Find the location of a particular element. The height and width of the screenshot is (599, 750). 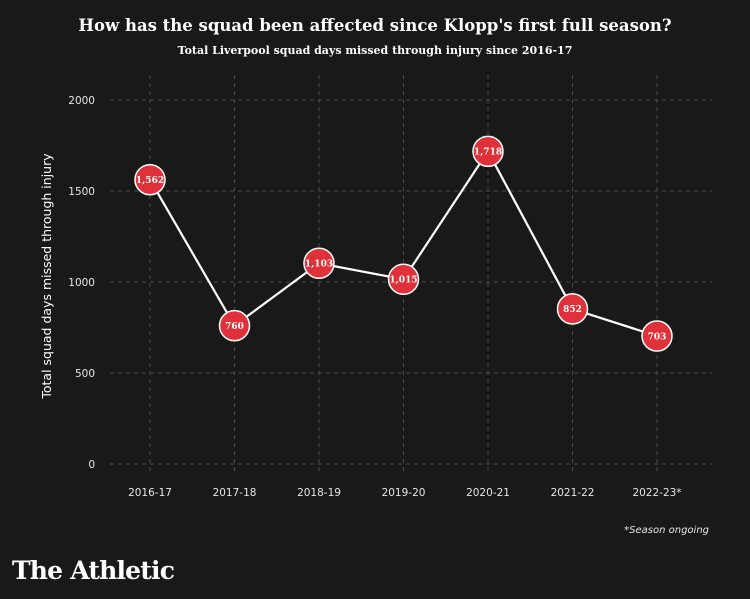

data-label: 1,562 is located at coordinates (150, 181).